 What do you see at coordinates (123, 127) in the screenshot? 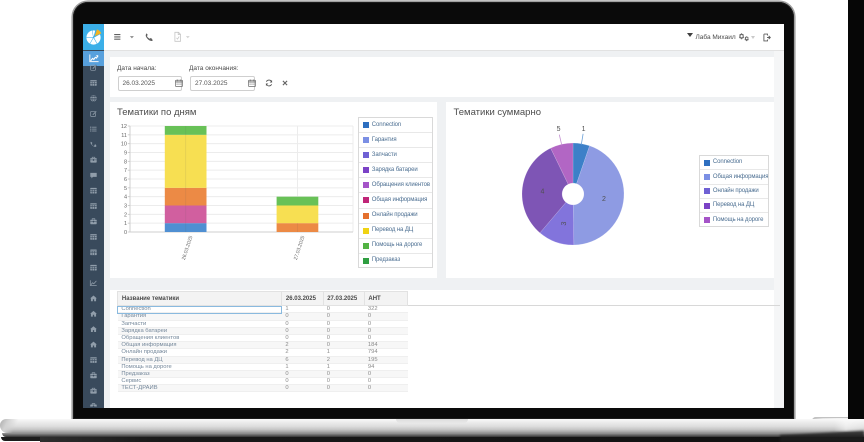
I see `svg-text: 12` at bounding box center [123, 127].